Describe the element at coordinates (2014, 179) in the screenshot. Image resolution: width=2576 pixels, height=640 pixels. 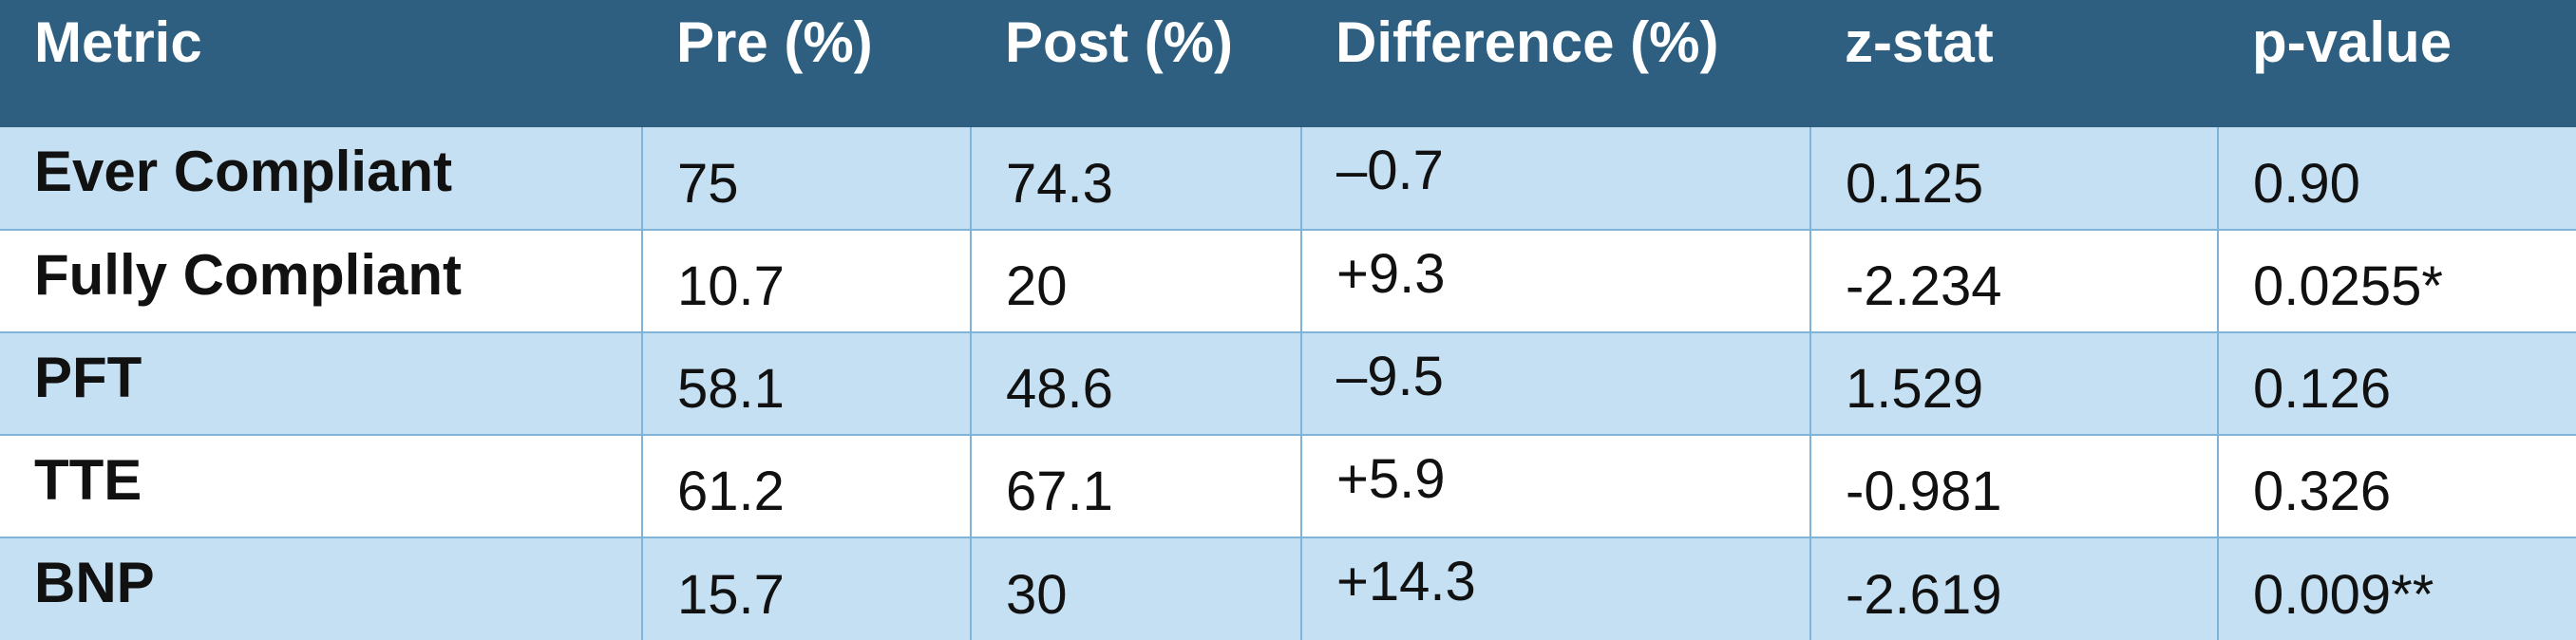
I see `cell-z-stat: 0.125` at that location.